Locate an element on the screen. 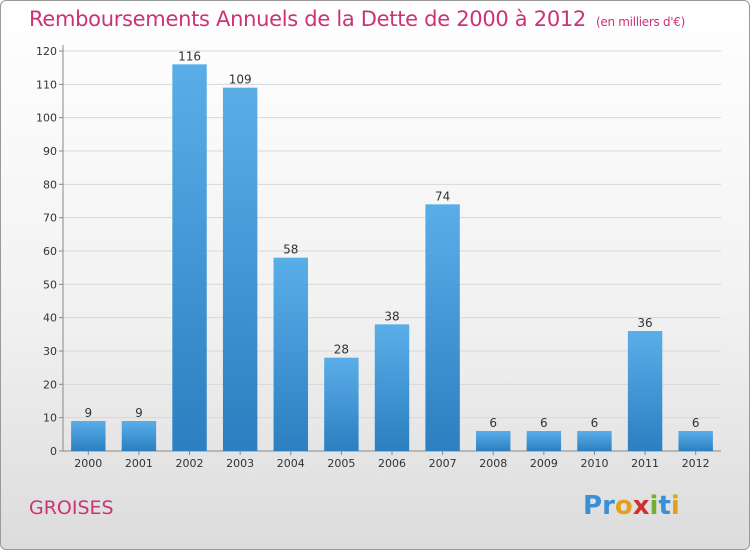 This screenshot has width=750, height=550. logo-letter: x is located at coordinates (641, 506).